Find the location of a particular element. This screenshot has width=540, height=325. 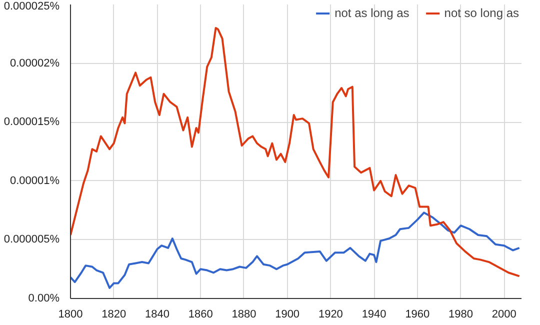

y-tick-label: 0.000015% is located at coordinates (32, 122).